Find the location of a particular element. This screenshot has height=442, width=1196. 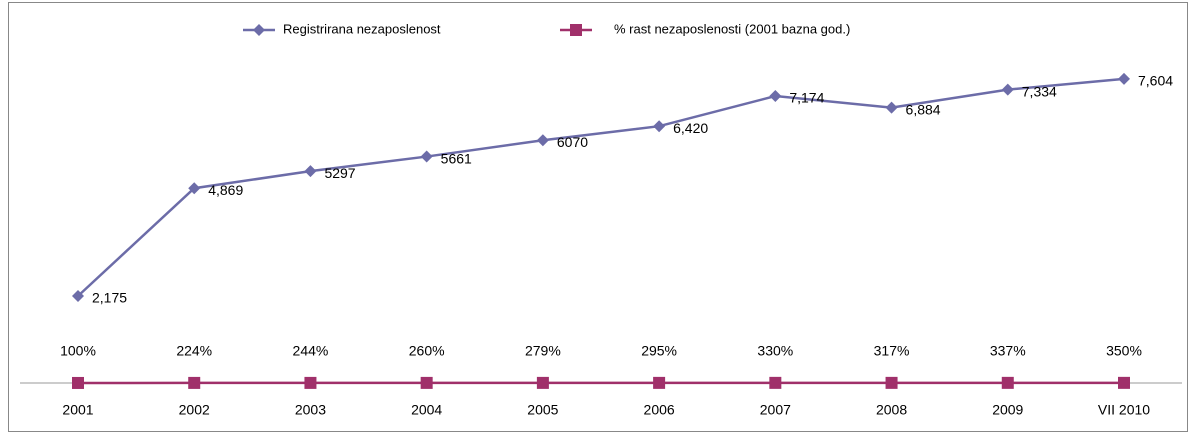

data-label: 244% is located at coordinates (311, 351).